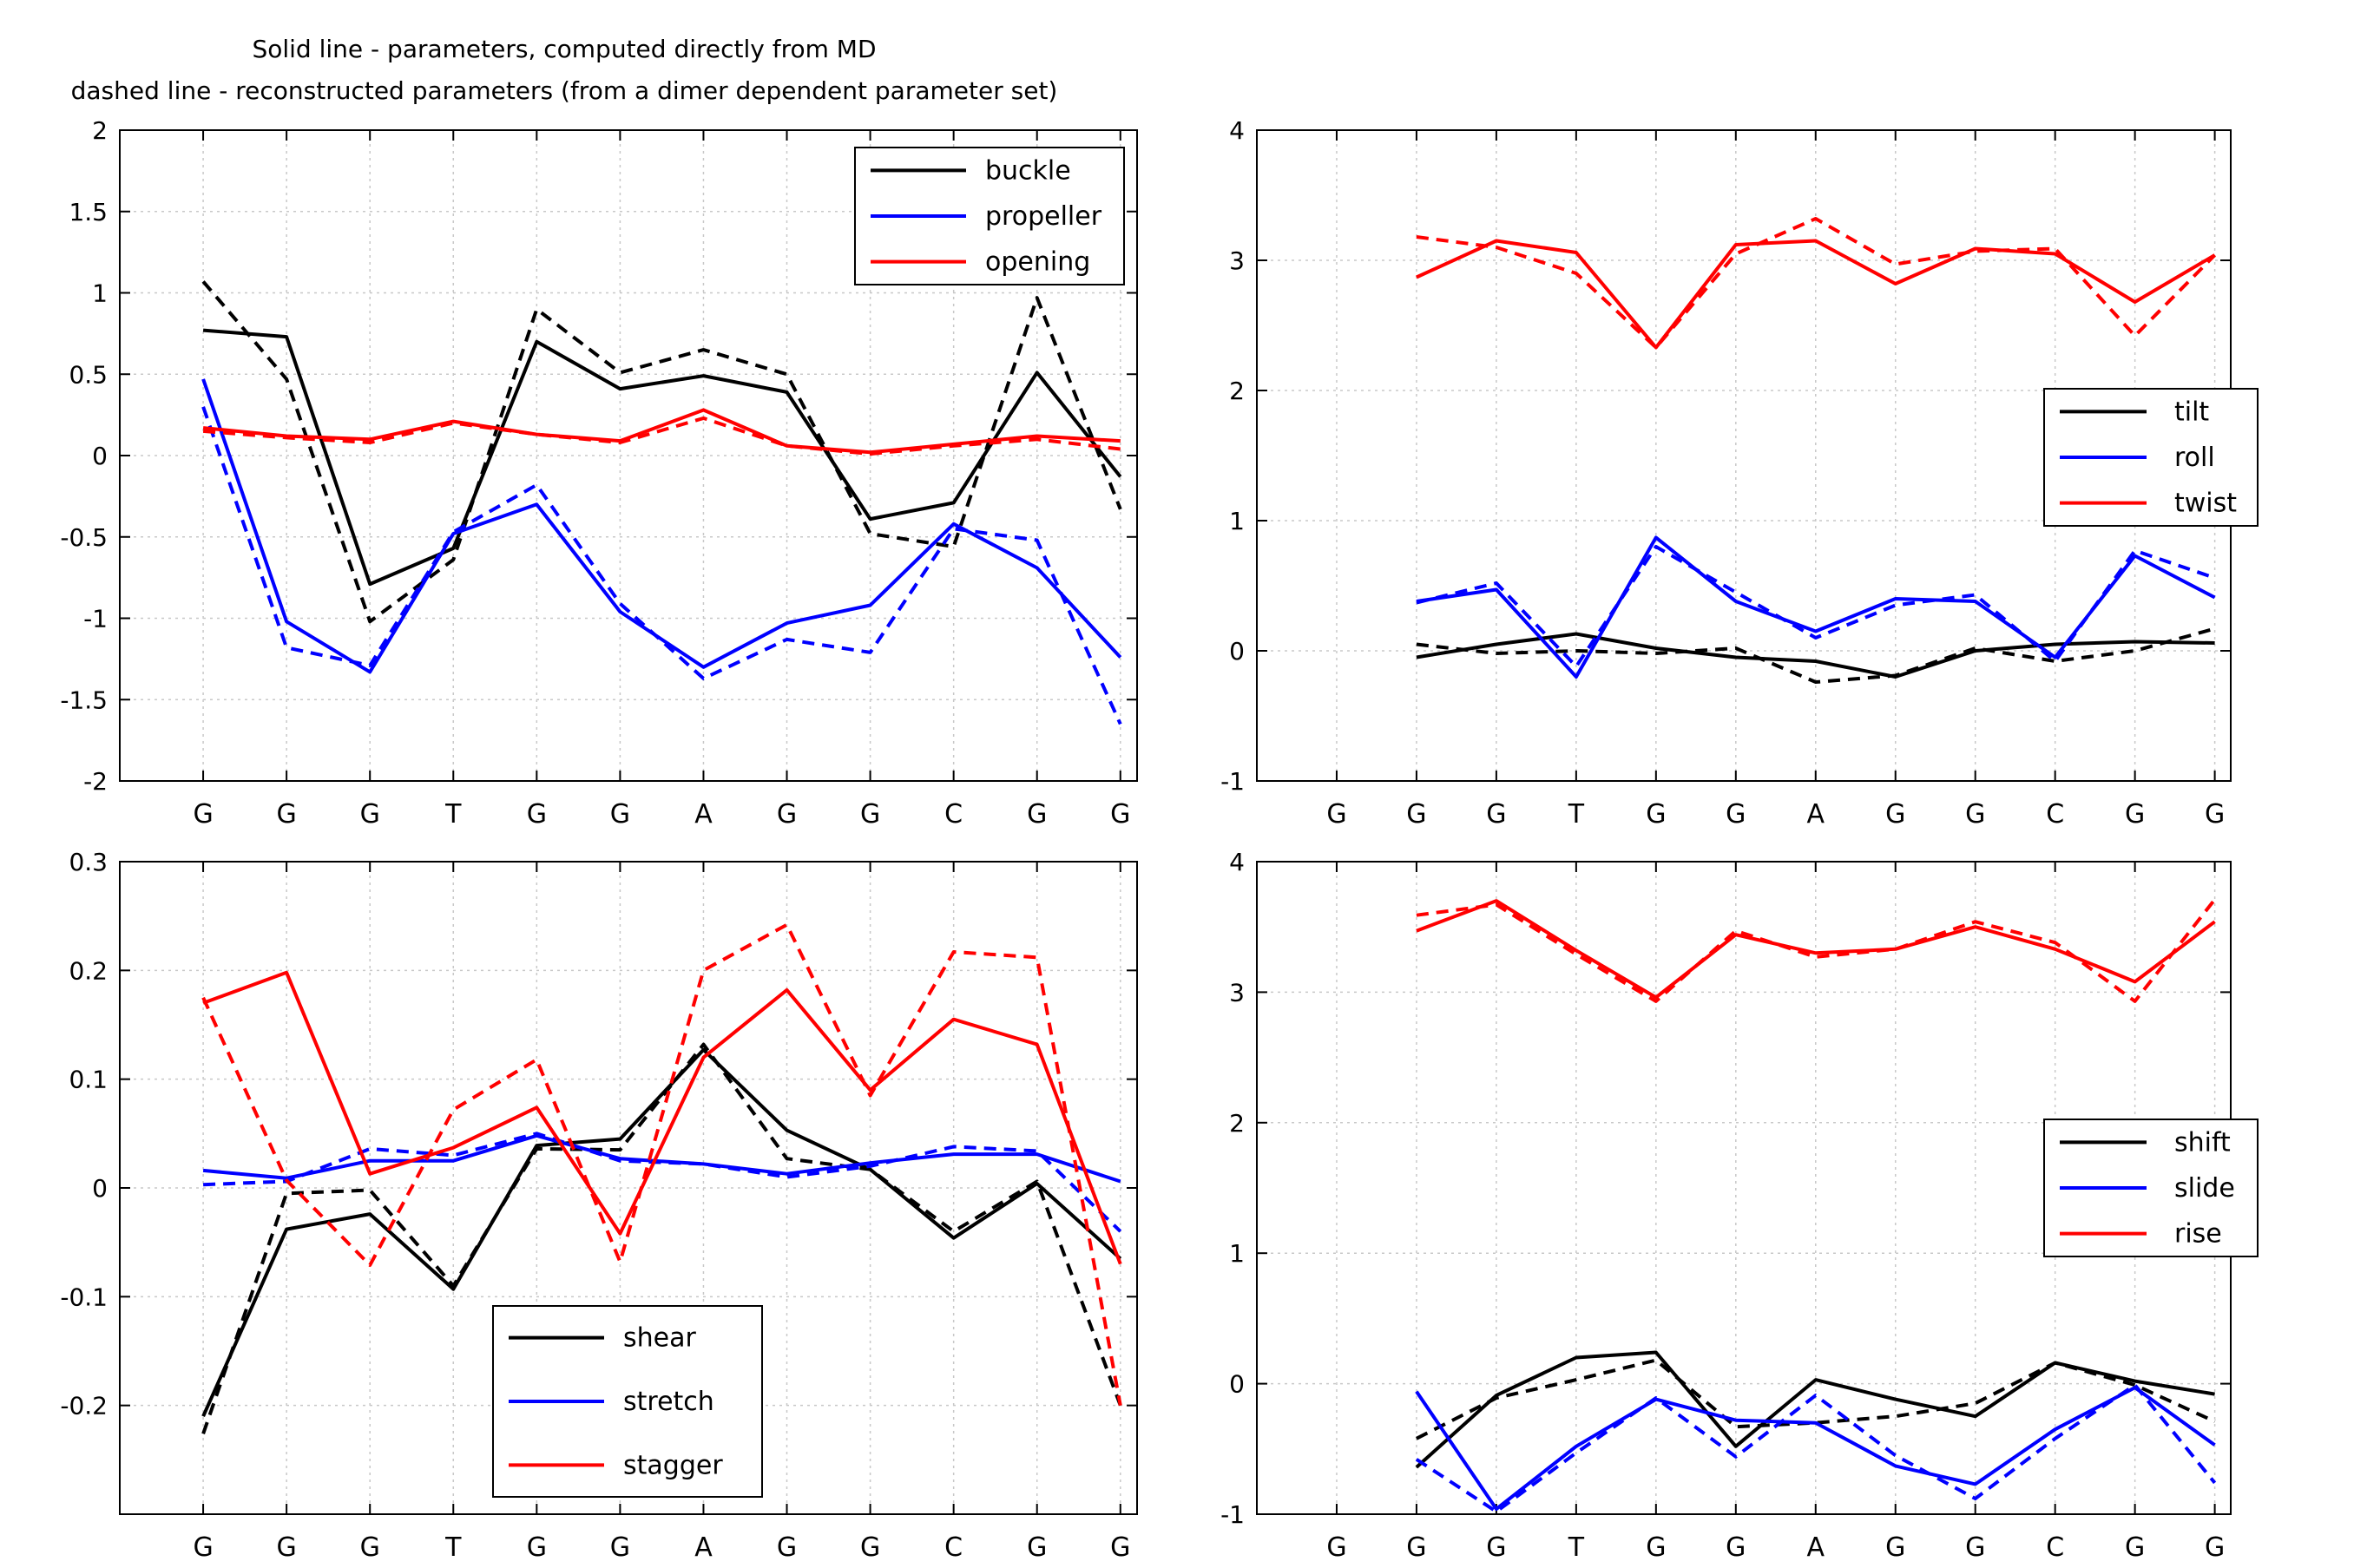  I want to click on y-tick-label: -2, so click(96, 781).